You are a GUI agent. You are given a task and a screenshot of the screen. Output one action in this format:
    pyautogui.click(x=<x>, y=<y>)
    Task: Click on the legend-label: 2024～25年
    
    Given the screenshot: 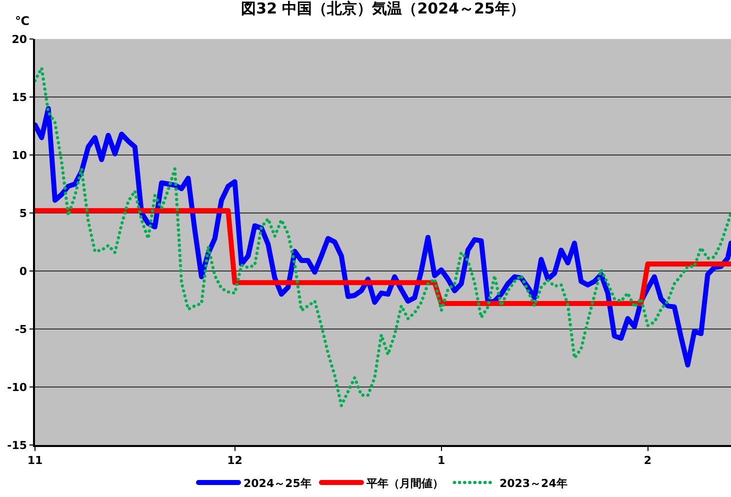 What is the action you would take?
    pyautogui.click(x=278, y=483)
    